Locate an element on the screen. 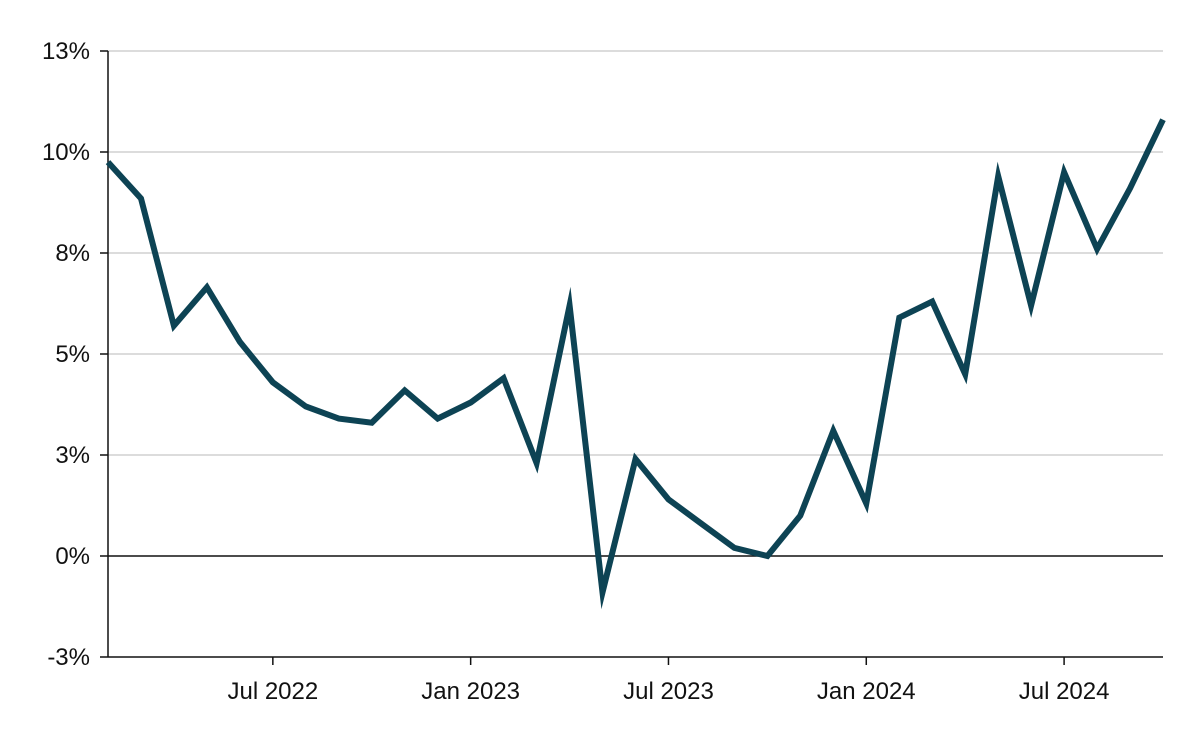  x-tick-label: Jul 2024 is located at coordinates (1064, 691).